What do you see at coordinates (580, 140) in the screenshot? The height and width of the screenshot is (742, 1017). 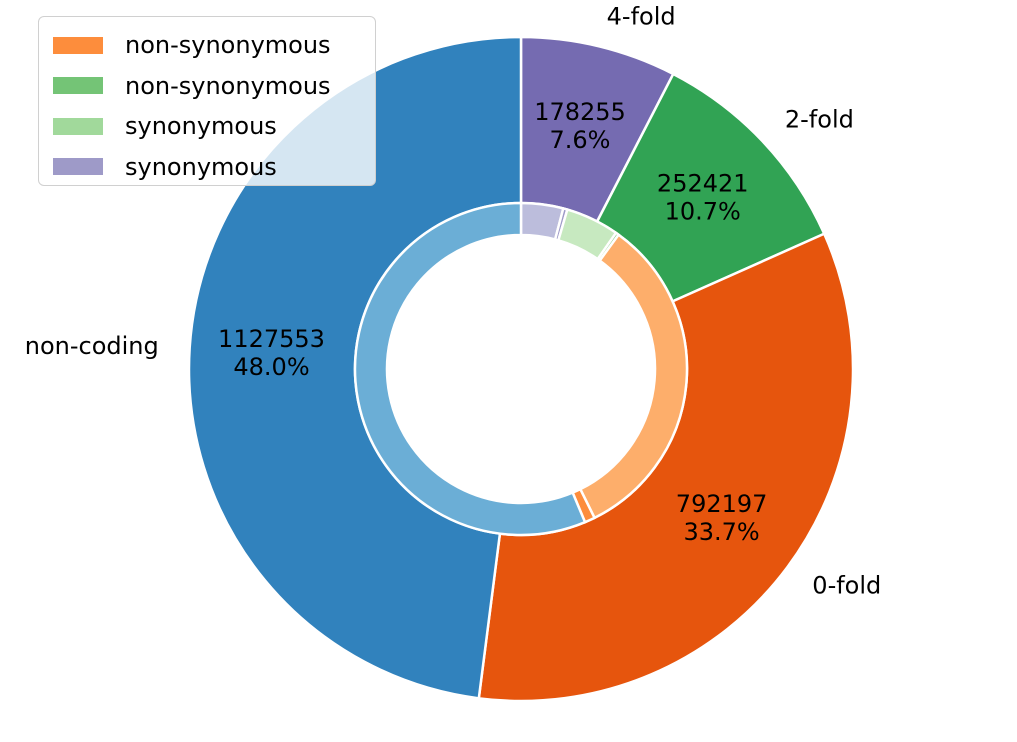 I see `percent-label: 7.6%` at bounding box center [580, 140].